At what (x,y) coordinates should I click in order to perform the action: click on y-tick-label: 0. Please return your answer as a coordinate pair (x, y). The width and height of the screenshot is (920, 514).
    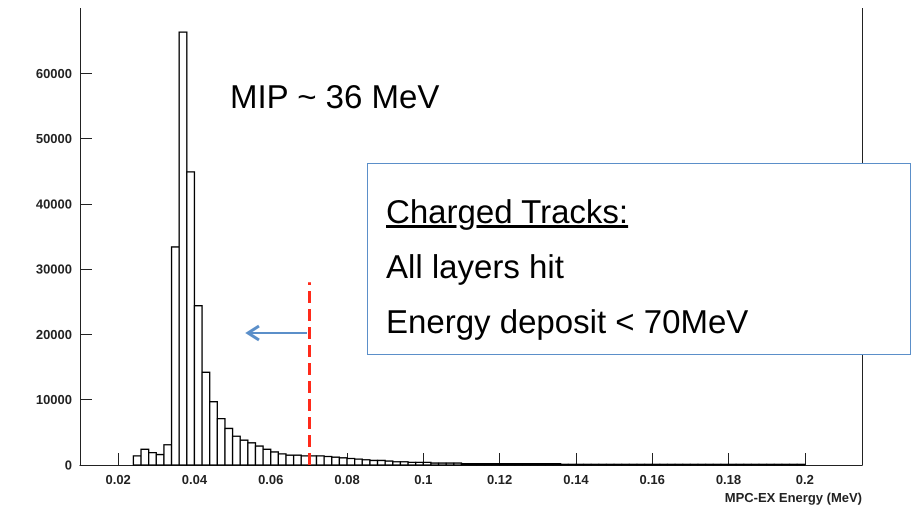
    Looking at the image, I should click on (68, 465).